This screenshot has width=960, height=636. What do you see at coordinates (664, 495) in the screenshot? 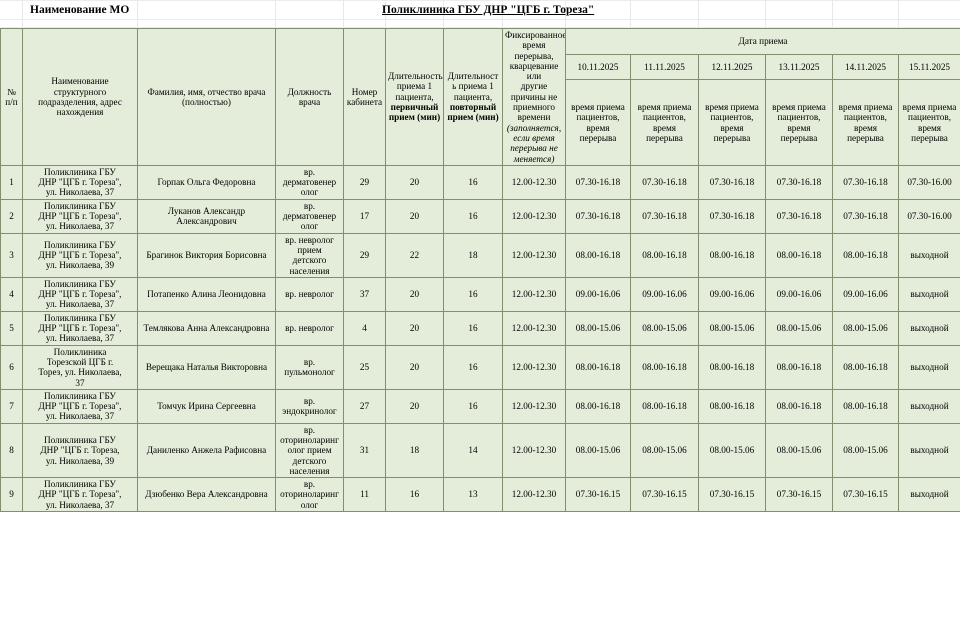
I see `row-day-2: 07.30-16.15` at bounding box center [664, 495].